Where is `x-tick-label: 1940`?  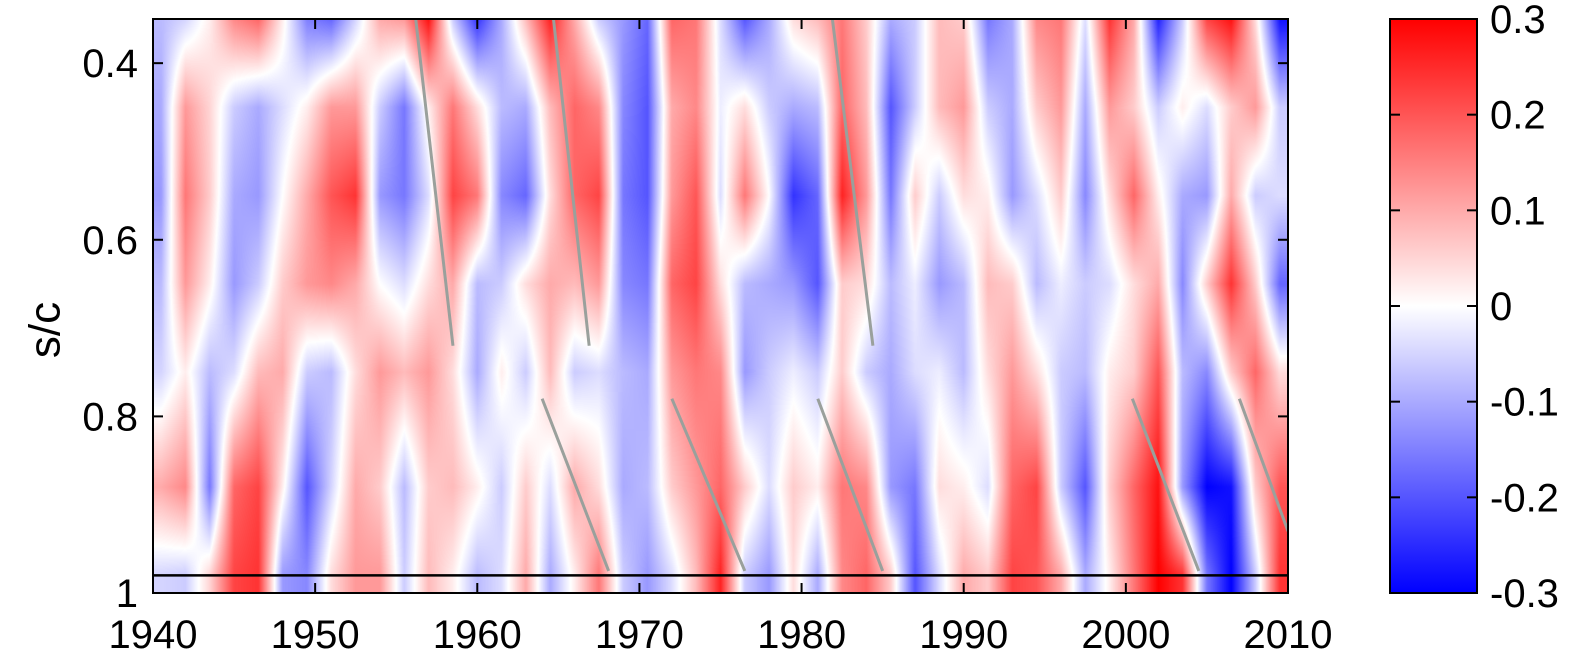 x-tick-label: 1940 is located at coordinates (153, 635).